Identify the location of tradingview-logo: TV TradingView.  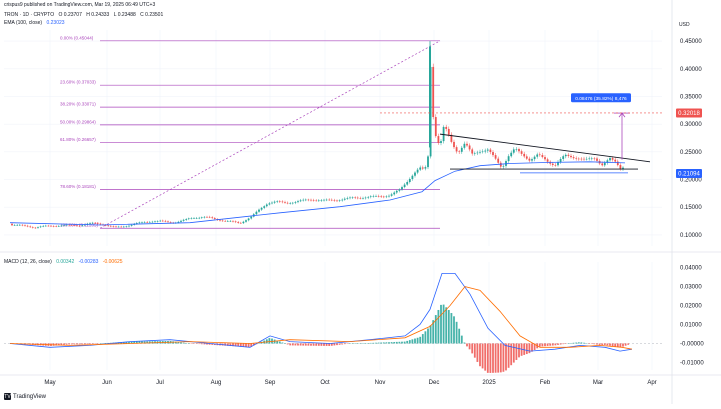
(25, 396).